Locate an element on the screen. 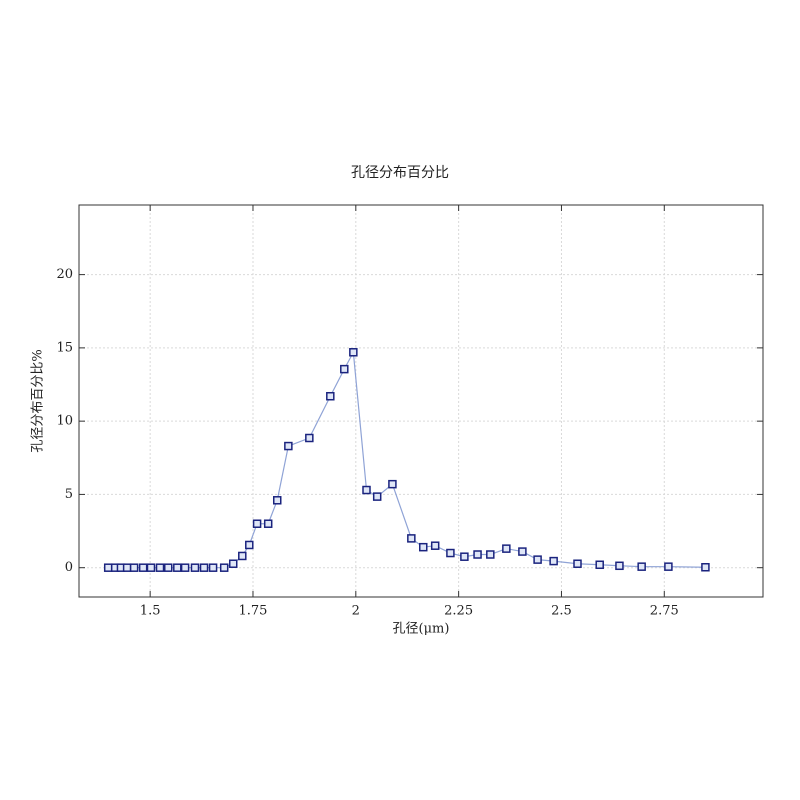  x-tick-label: 1.75 is located at coordinates (253, 611).